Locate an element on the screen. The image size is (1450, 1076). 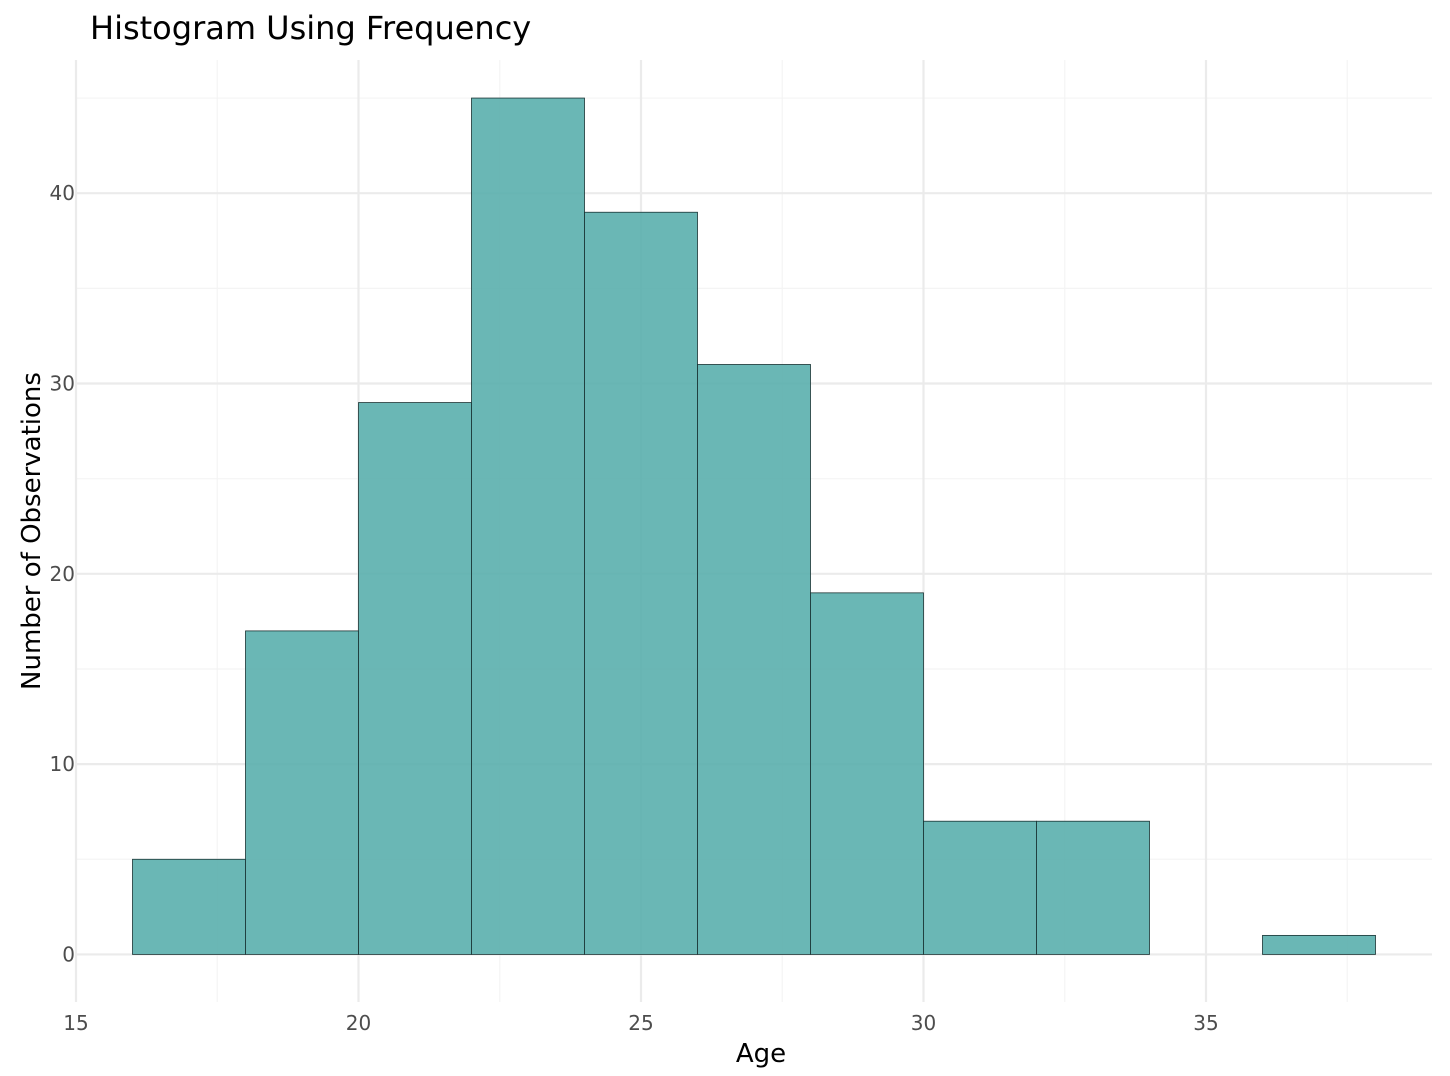
x-tick-label: 25 is located at coordinates (640, 1023).